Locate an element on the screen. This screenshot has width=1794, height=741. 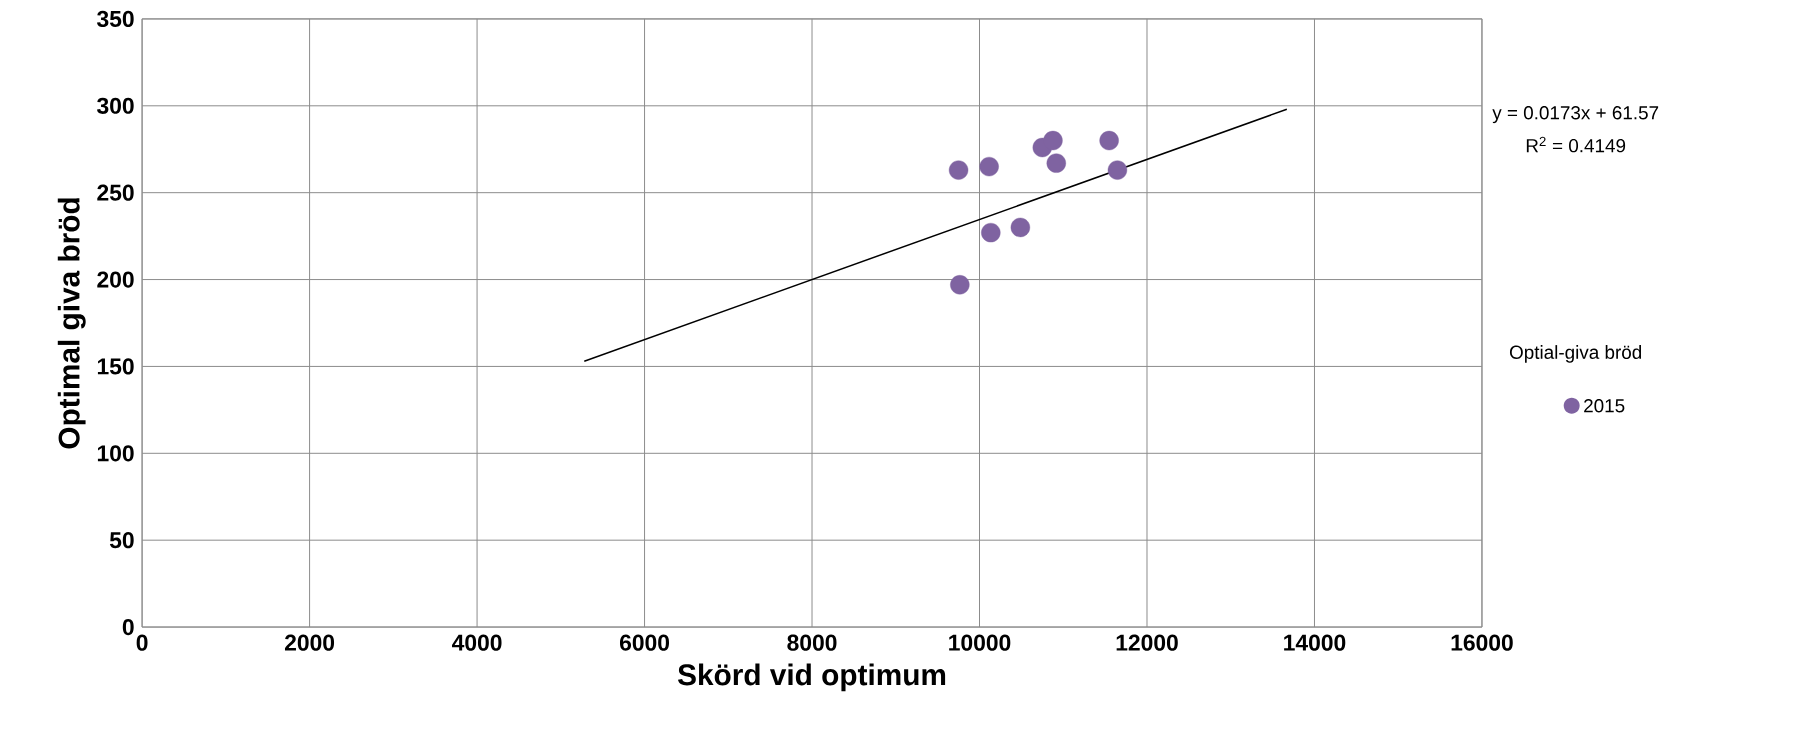
x-axis-title: Skörd vid optimum is located at coordinates (811, 677).